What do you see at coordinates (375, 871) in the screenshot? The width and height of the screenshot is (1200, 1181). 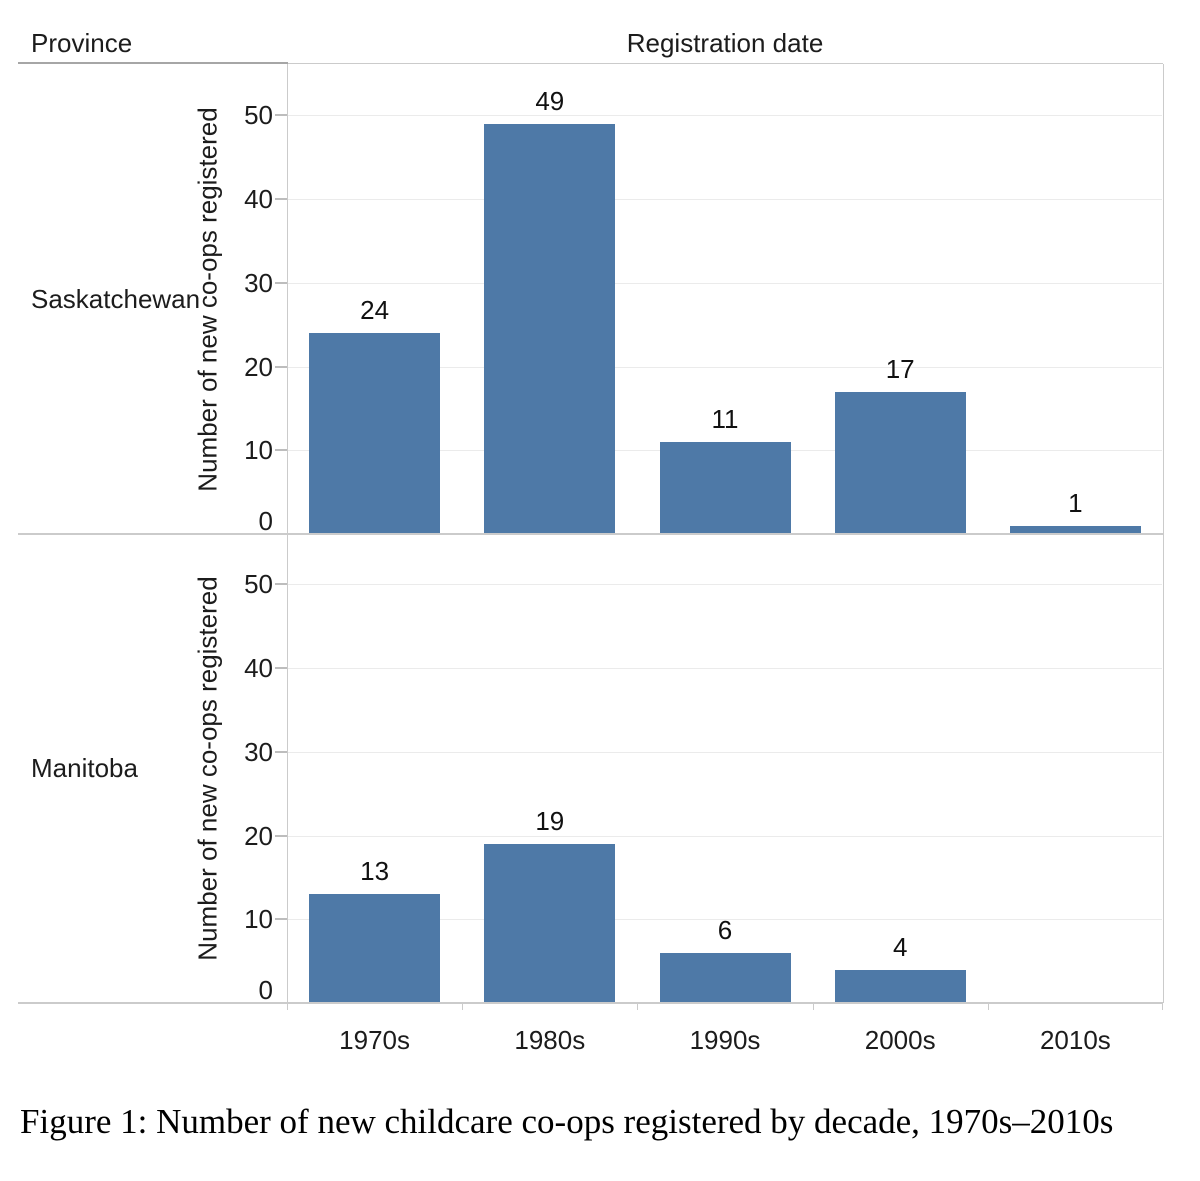 I see `bar-value-label: 13` at bounding box center [375, 871].